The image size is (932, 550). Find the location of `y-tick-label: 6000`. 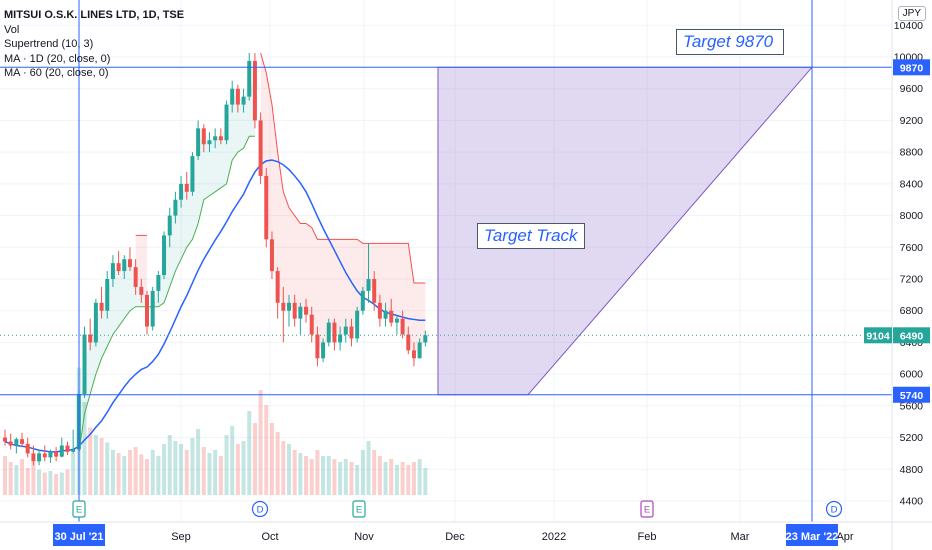

y-tick-label: 6000 is located at coordinates (912, 375).